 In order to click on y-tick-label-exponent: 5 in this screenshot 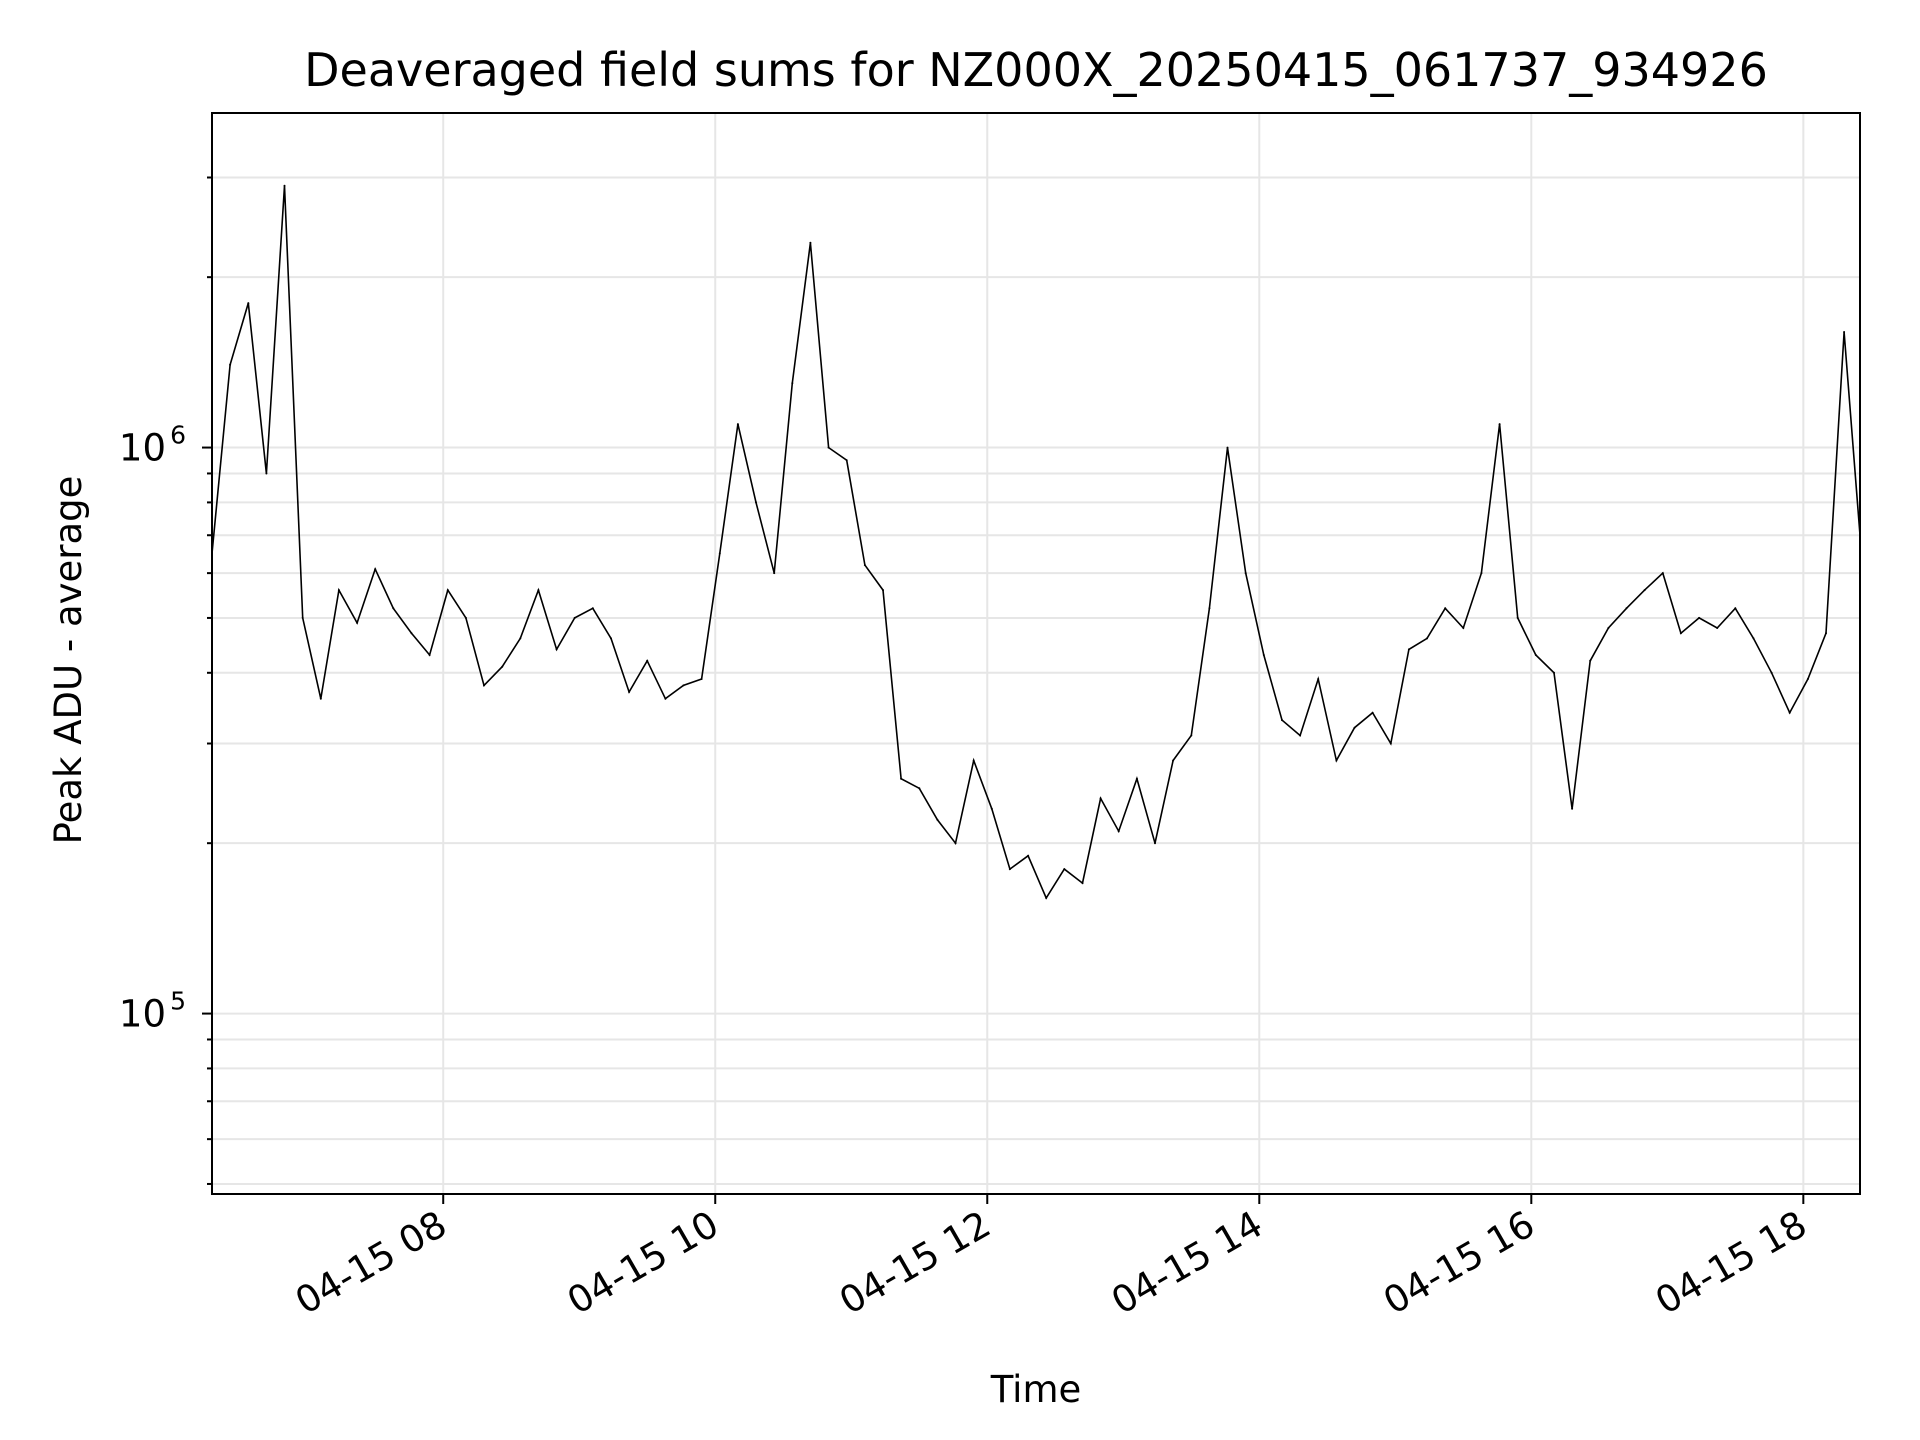, I will do `click(178, 1001)`.